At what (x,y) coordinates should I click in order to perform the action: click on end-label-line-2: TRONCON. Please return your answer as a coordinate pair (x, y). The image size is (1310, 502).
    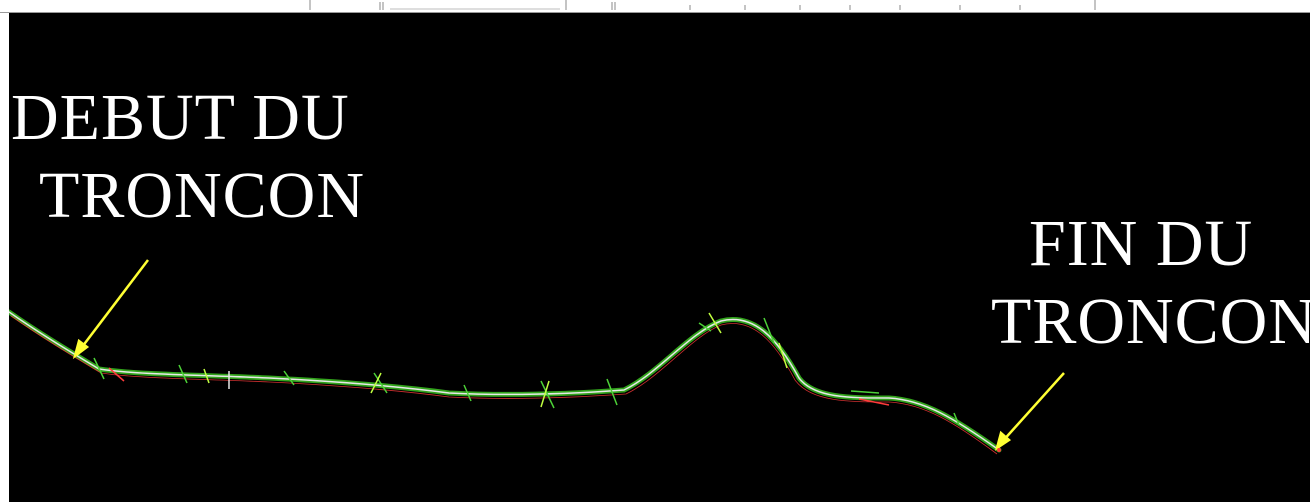
    Looking at the image, I should click on (1150, 321).